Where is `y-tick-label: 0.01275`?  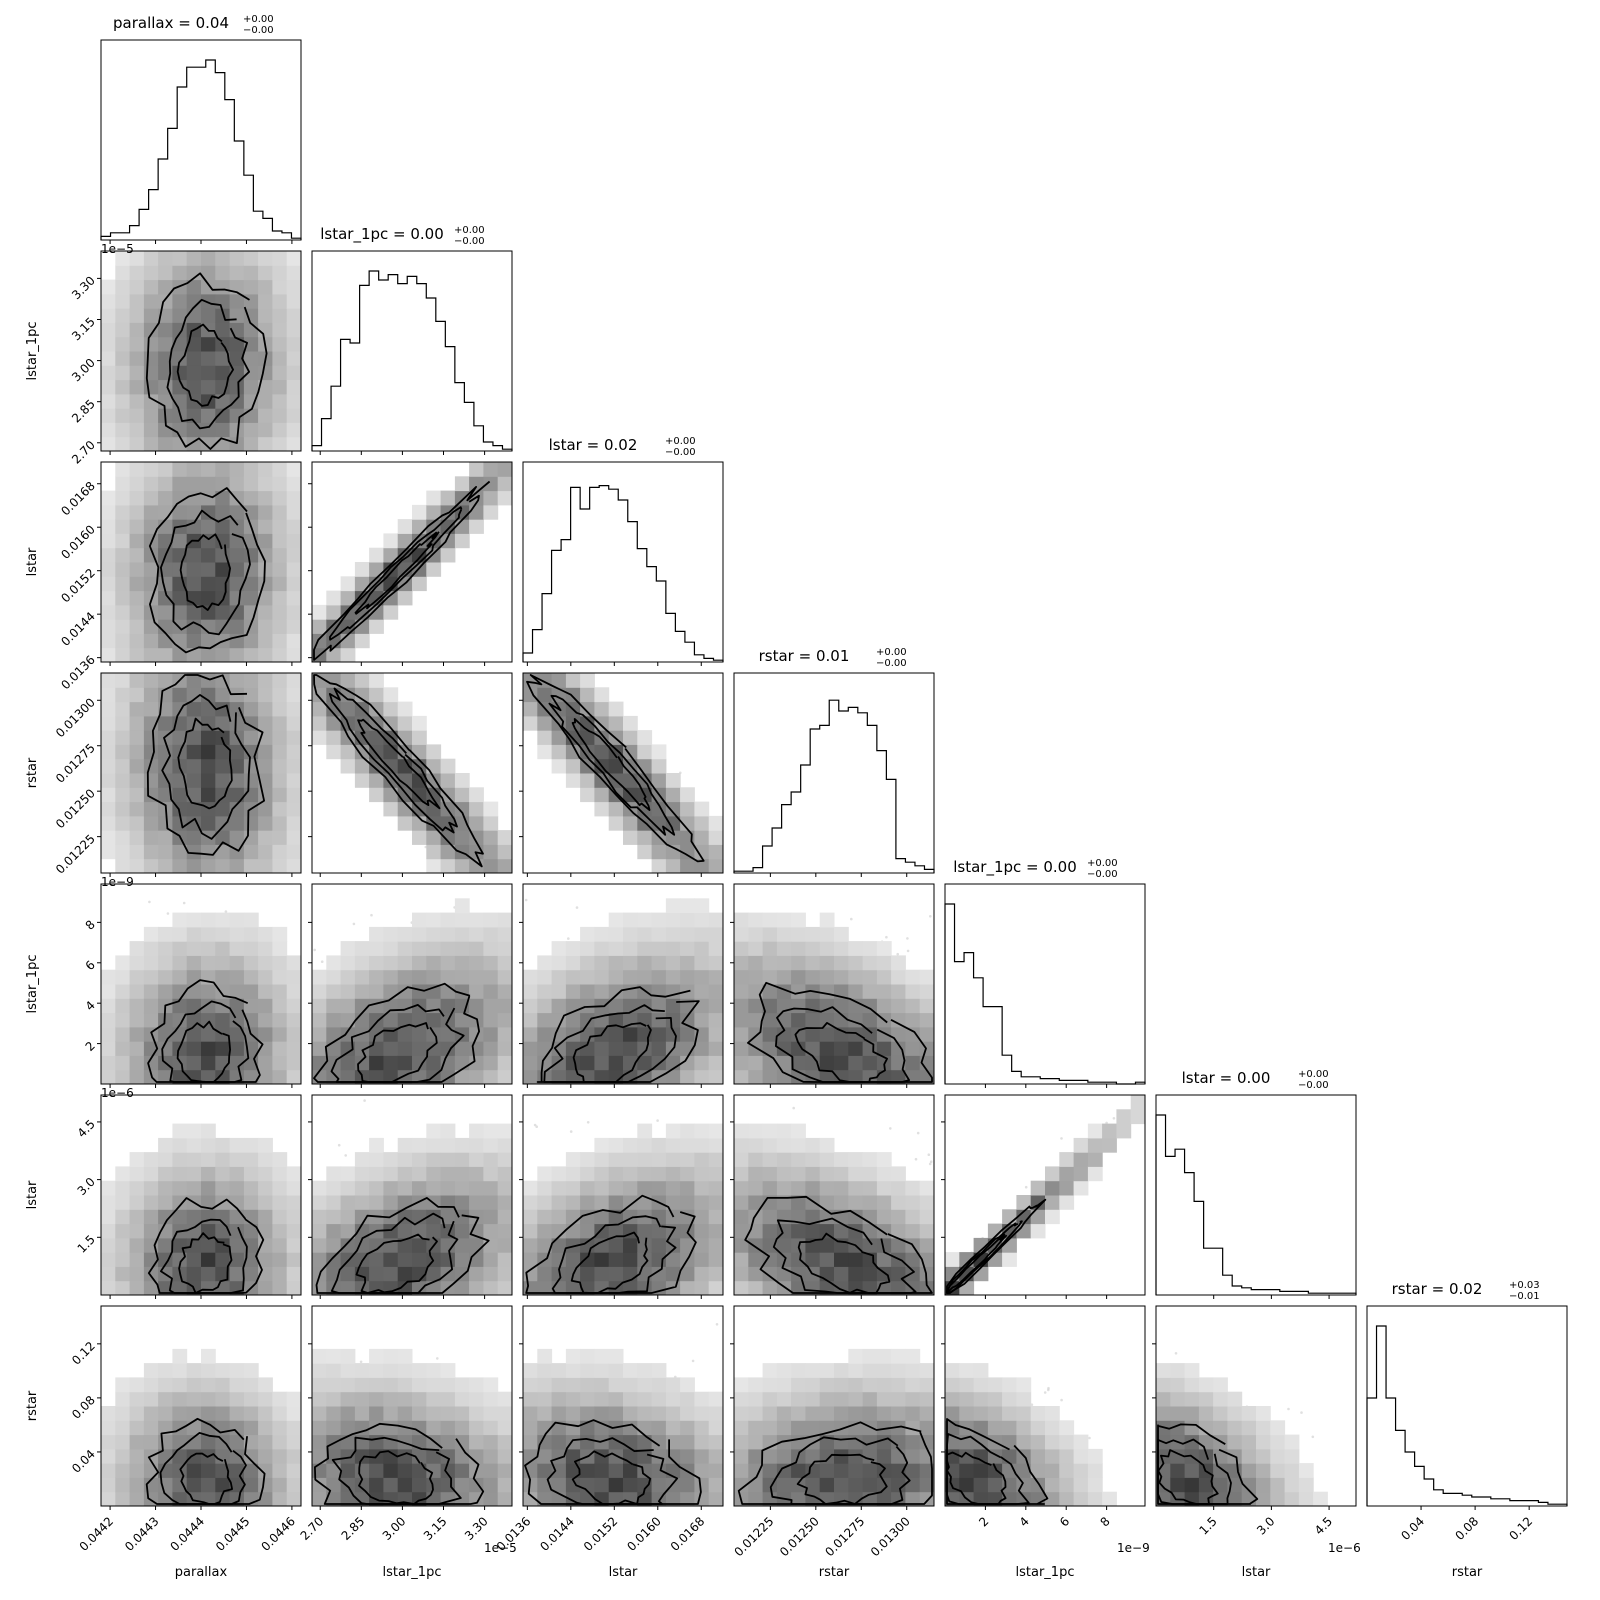
y-tick-label: 0.01275 is located at coordinates (75, 763).